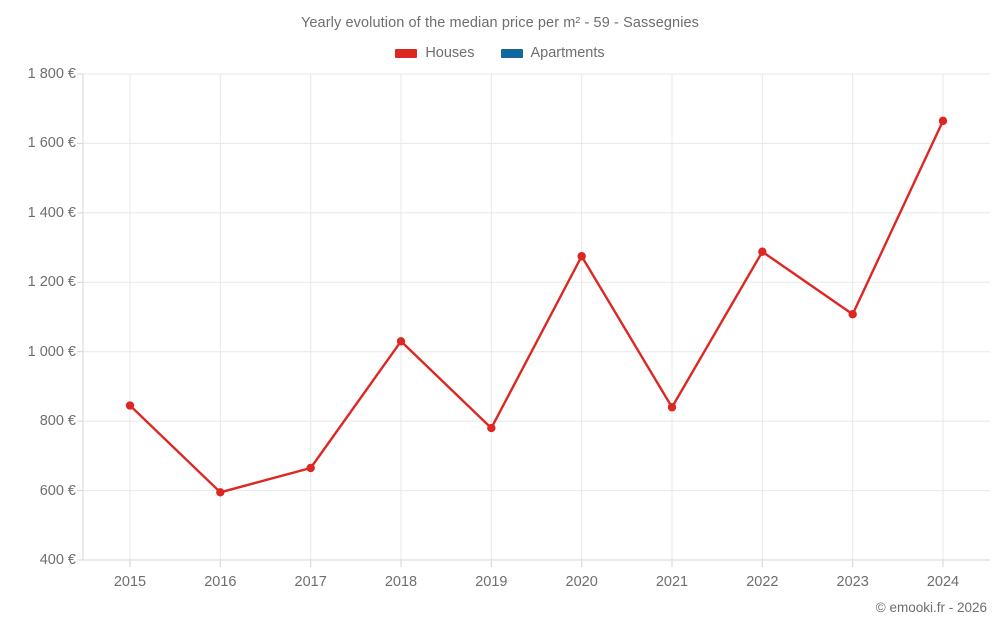 The image size is (1000, 625). Describe the element at coordinates (406, 53) in the screenshot. I see `legend-swatch-houses` at that location.